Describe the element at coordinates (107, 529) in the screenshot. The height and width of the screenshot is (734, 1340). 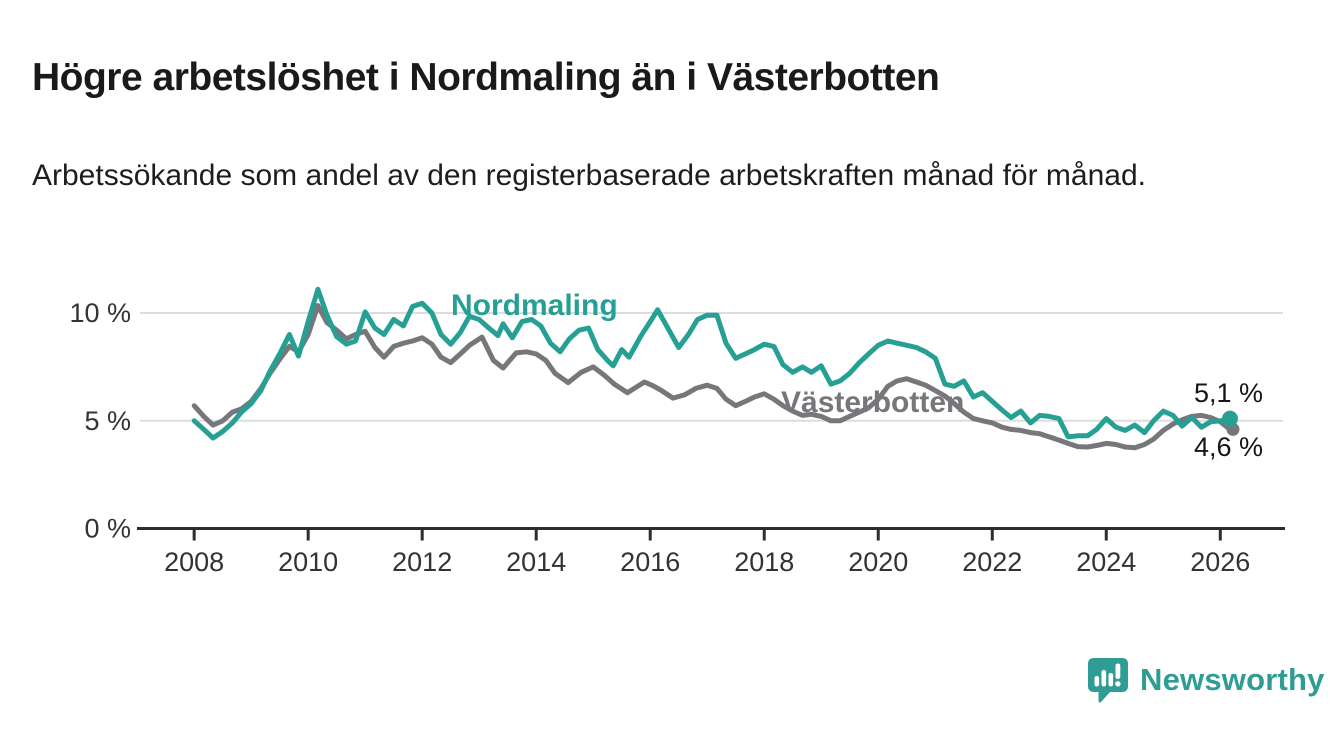
I see `y-tick-label: 0 %` at that location.